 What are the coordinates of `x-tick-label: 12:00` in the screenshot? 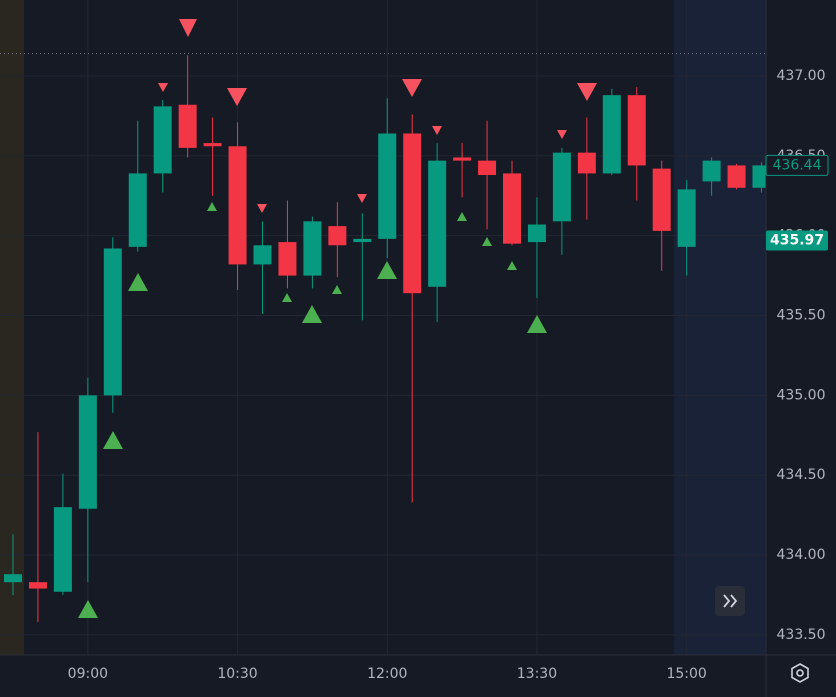 It's located at (387, 674).